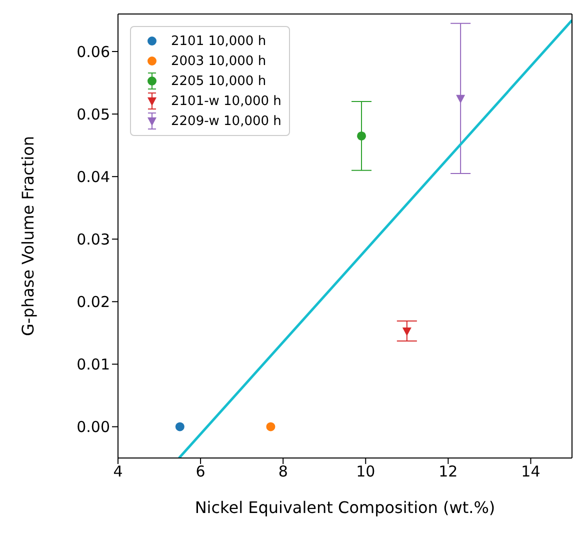 The image size is (585, 537). What do you see at coordinates (366, 471) in the screenshot?
I see `x-tick-label: 10` at bounding box center [366, 471].